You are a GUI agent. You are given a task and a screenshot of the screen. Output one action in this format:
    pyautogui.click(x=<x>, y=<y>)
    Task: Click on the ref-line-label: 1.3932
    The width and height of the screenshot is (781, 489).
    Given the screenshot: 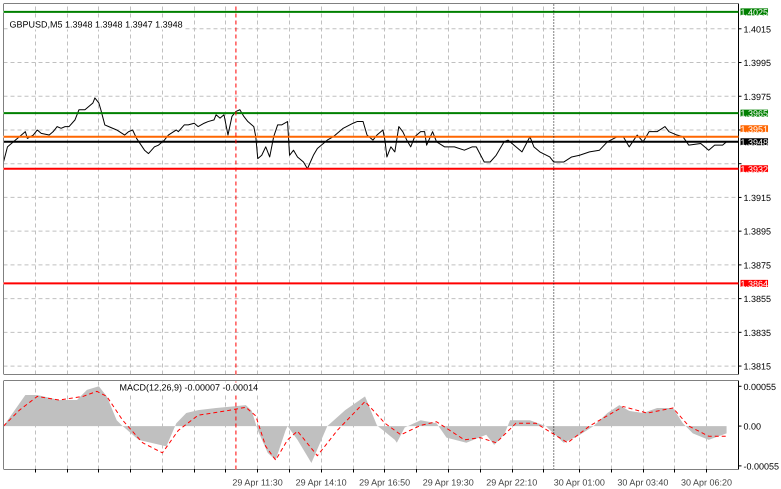 What is the action you would take?
    pyautogui.click(x=754, y=169)
    